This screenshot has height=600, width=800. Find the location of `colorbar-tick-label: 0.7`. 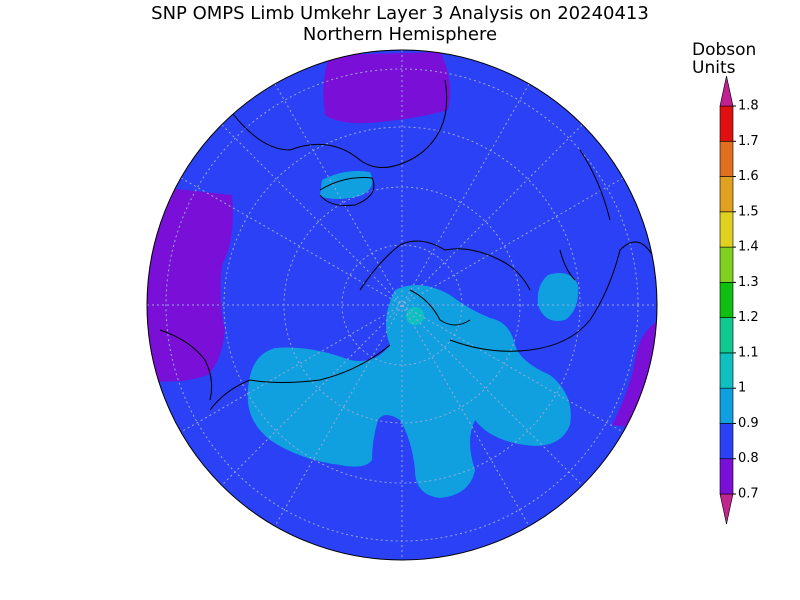

colorbar-tick-label: 0.7 is located at coordinates (748, 494).